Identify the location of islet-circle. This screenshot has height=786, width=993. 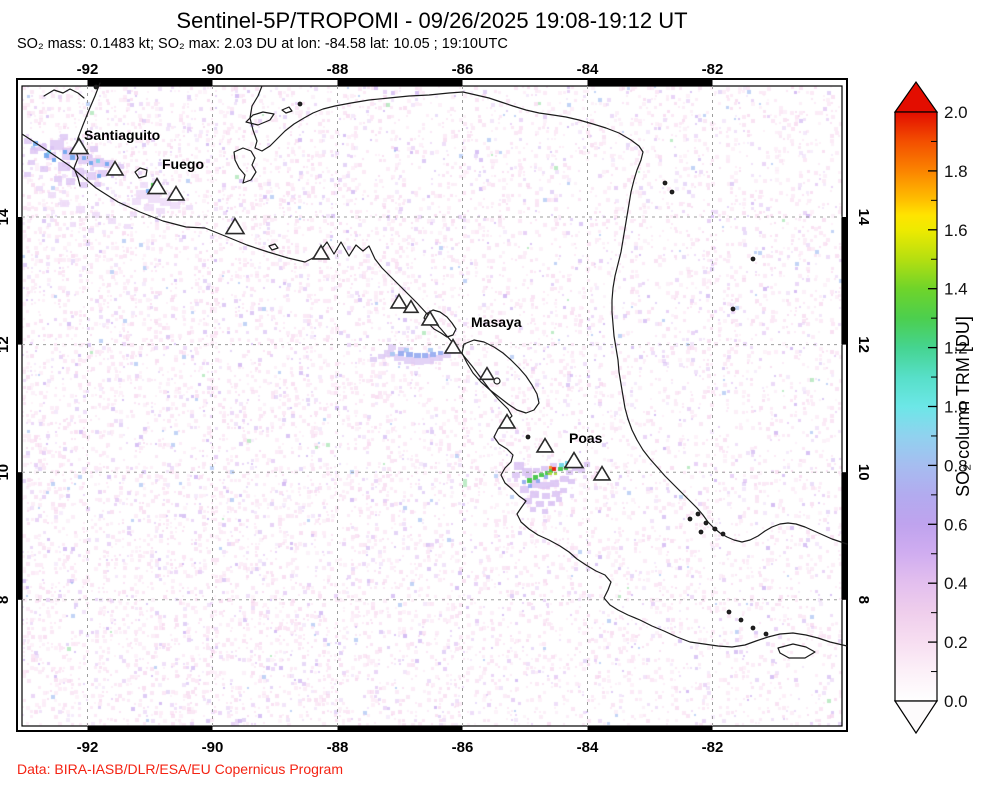
(497, 381).